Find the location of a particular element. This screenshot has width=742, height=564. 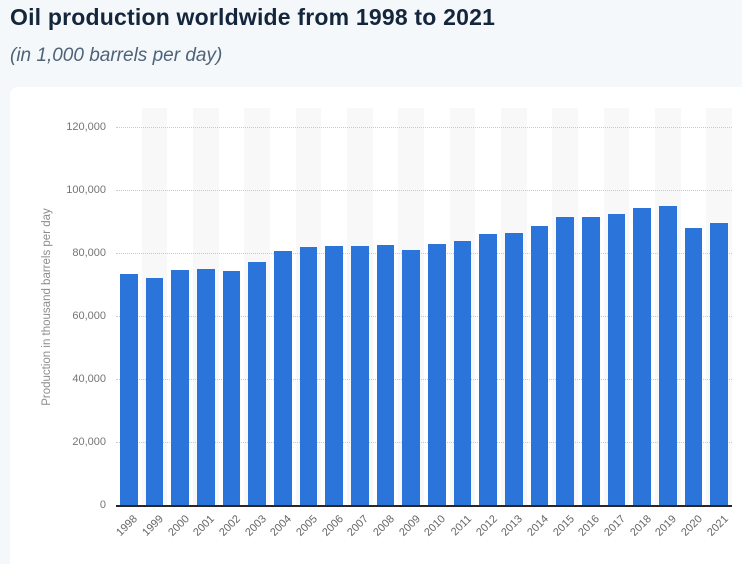

x-axis-baseline is located at coordinates (424, 506).